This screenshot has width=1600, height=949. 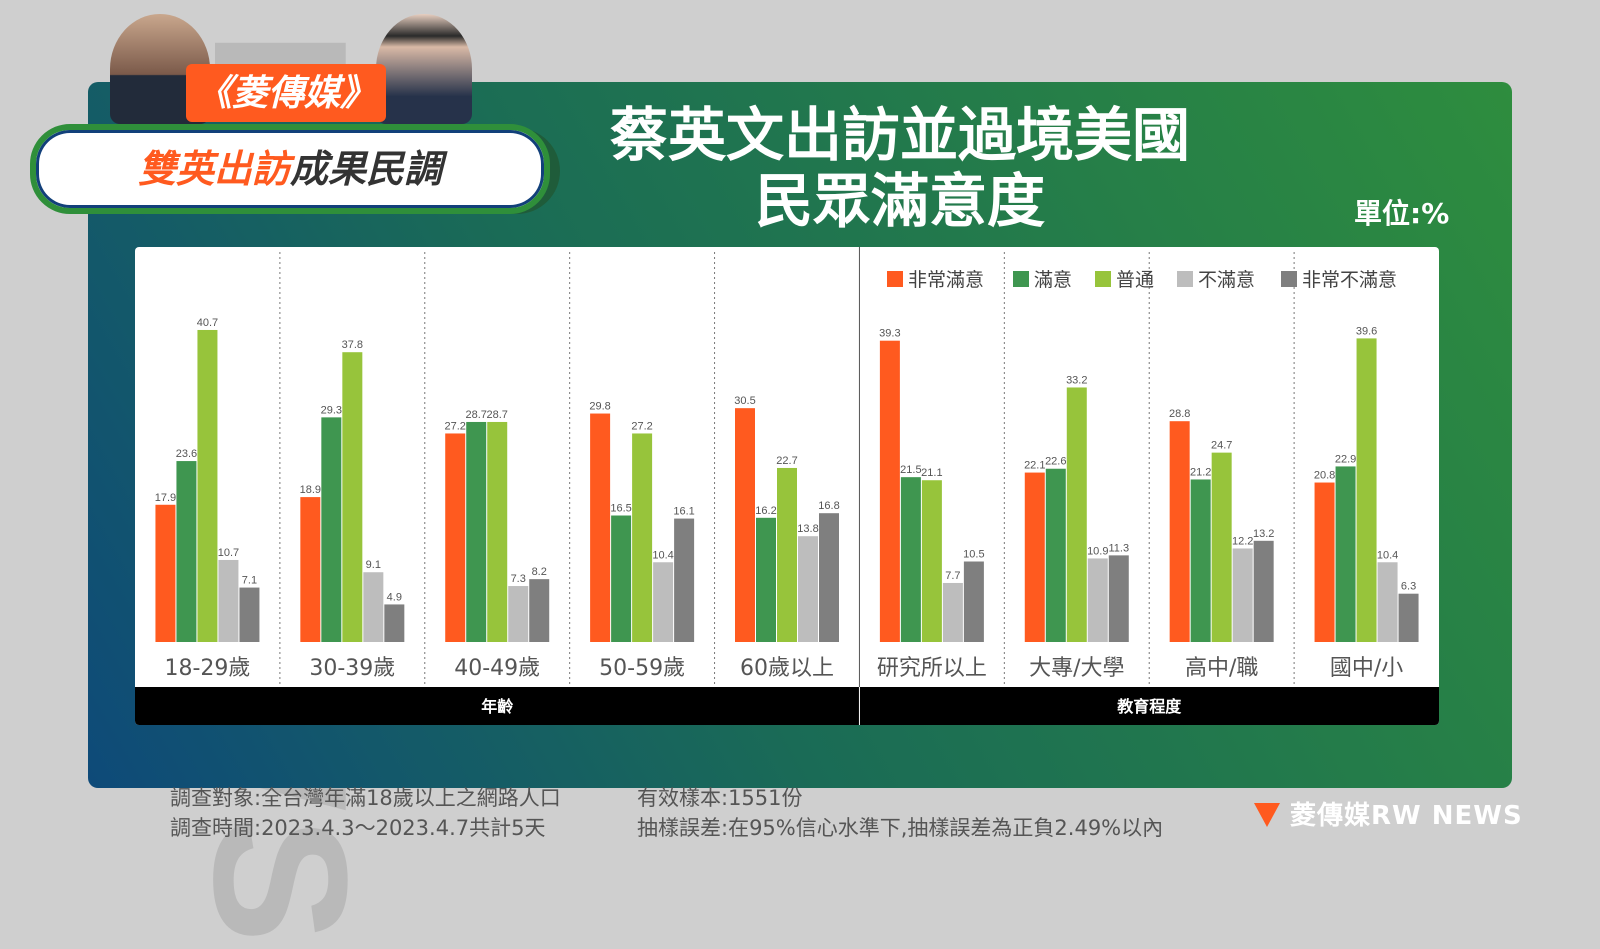 I want to click on data-label: 10.9, so click(x=1097, y=551).